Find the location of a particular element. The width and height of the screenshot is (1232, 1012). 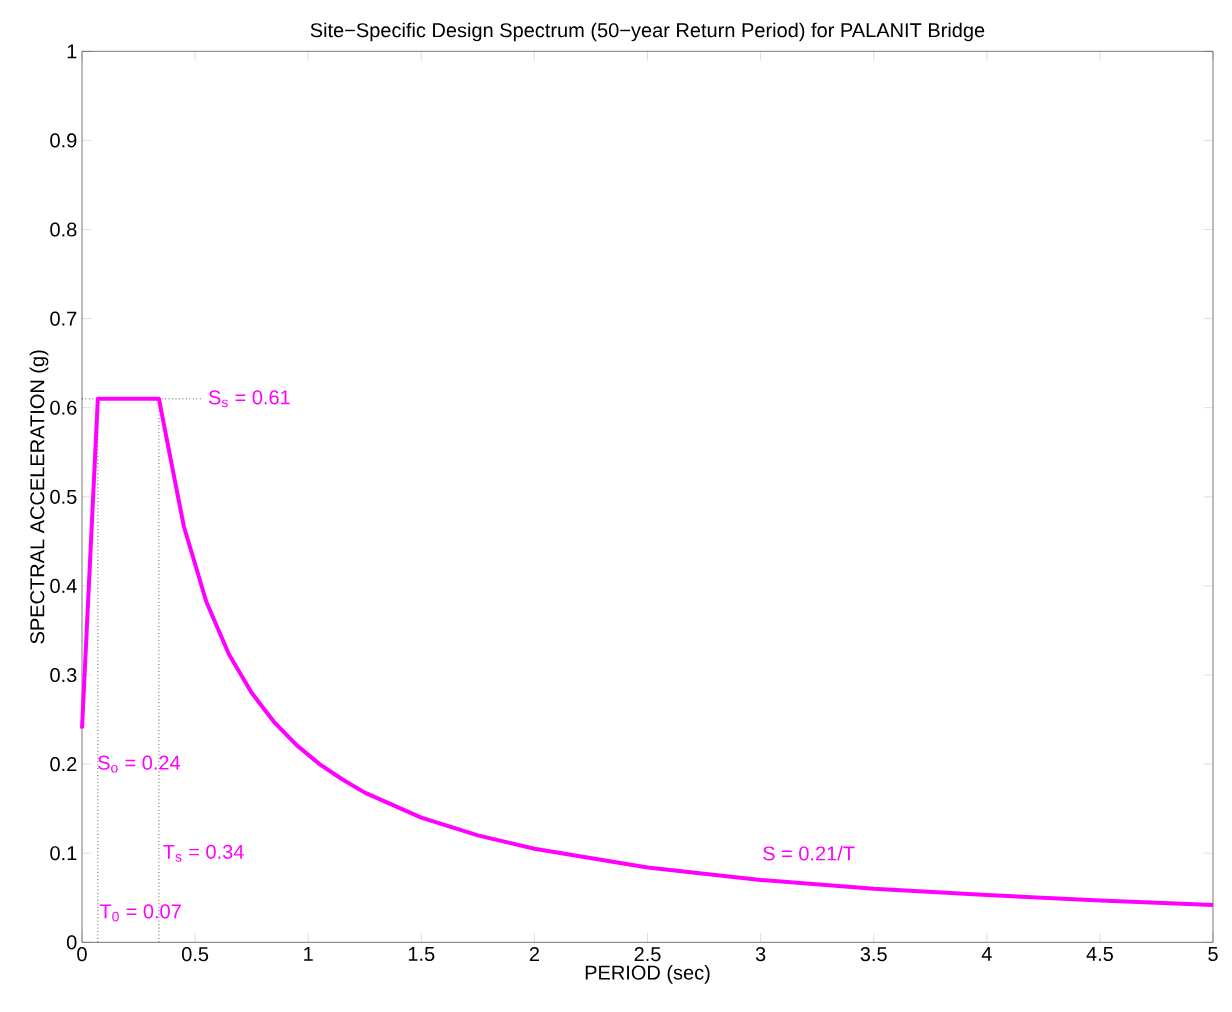

x-tick-label: 2.5 is located at coordinates (647, 954).